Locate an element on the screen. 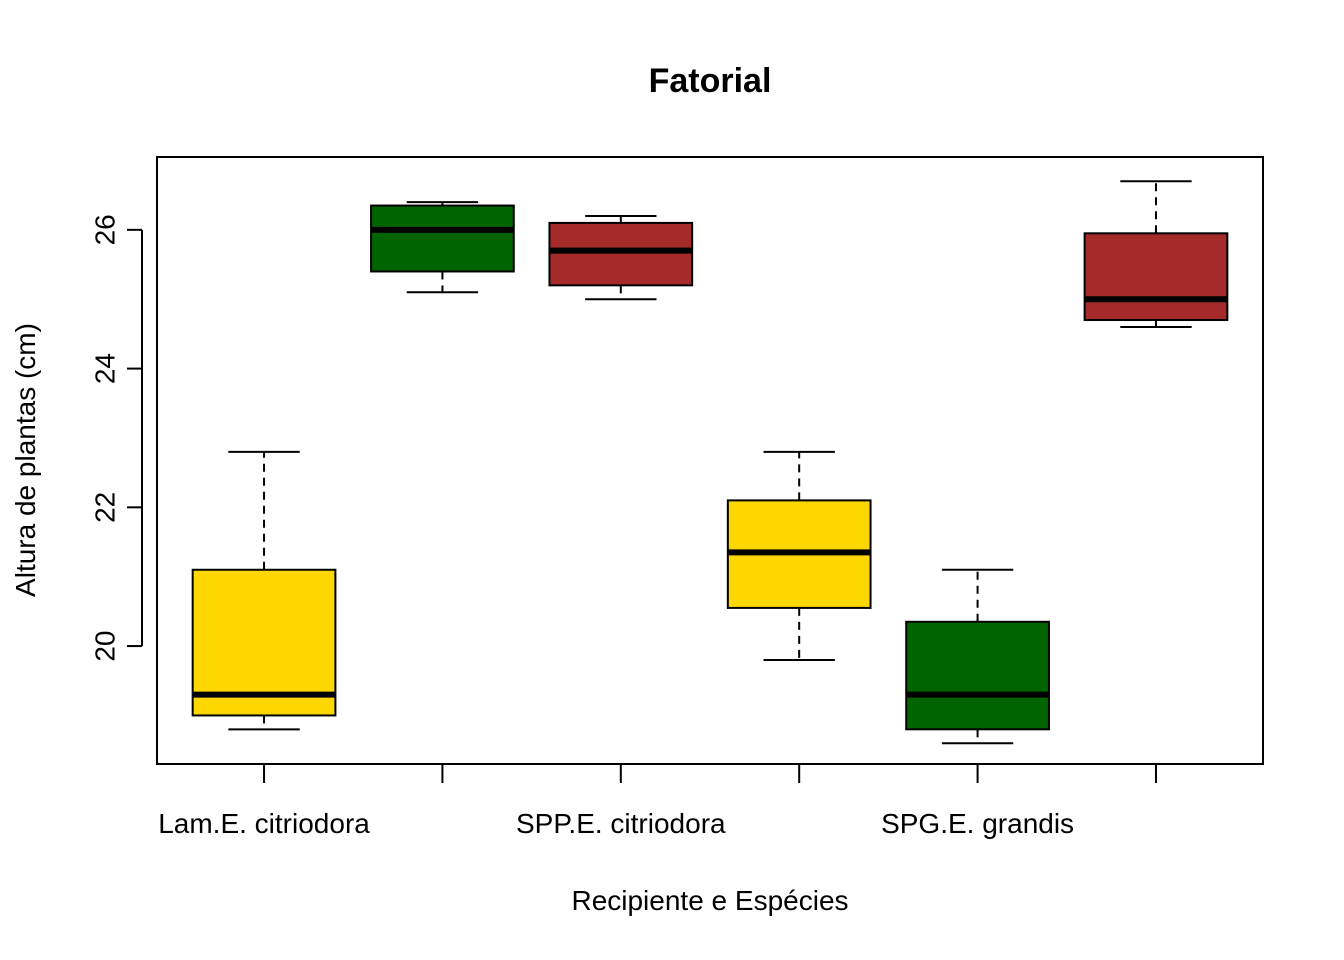  x-tick-label: SPP.E. citriodora is located at coordinates (621, 823).